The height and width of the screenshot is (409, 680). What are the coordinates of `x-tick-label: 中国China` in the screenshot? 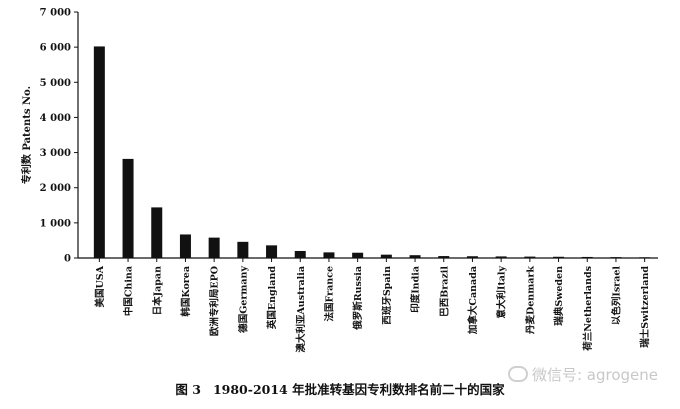 It's located at (129, 291).